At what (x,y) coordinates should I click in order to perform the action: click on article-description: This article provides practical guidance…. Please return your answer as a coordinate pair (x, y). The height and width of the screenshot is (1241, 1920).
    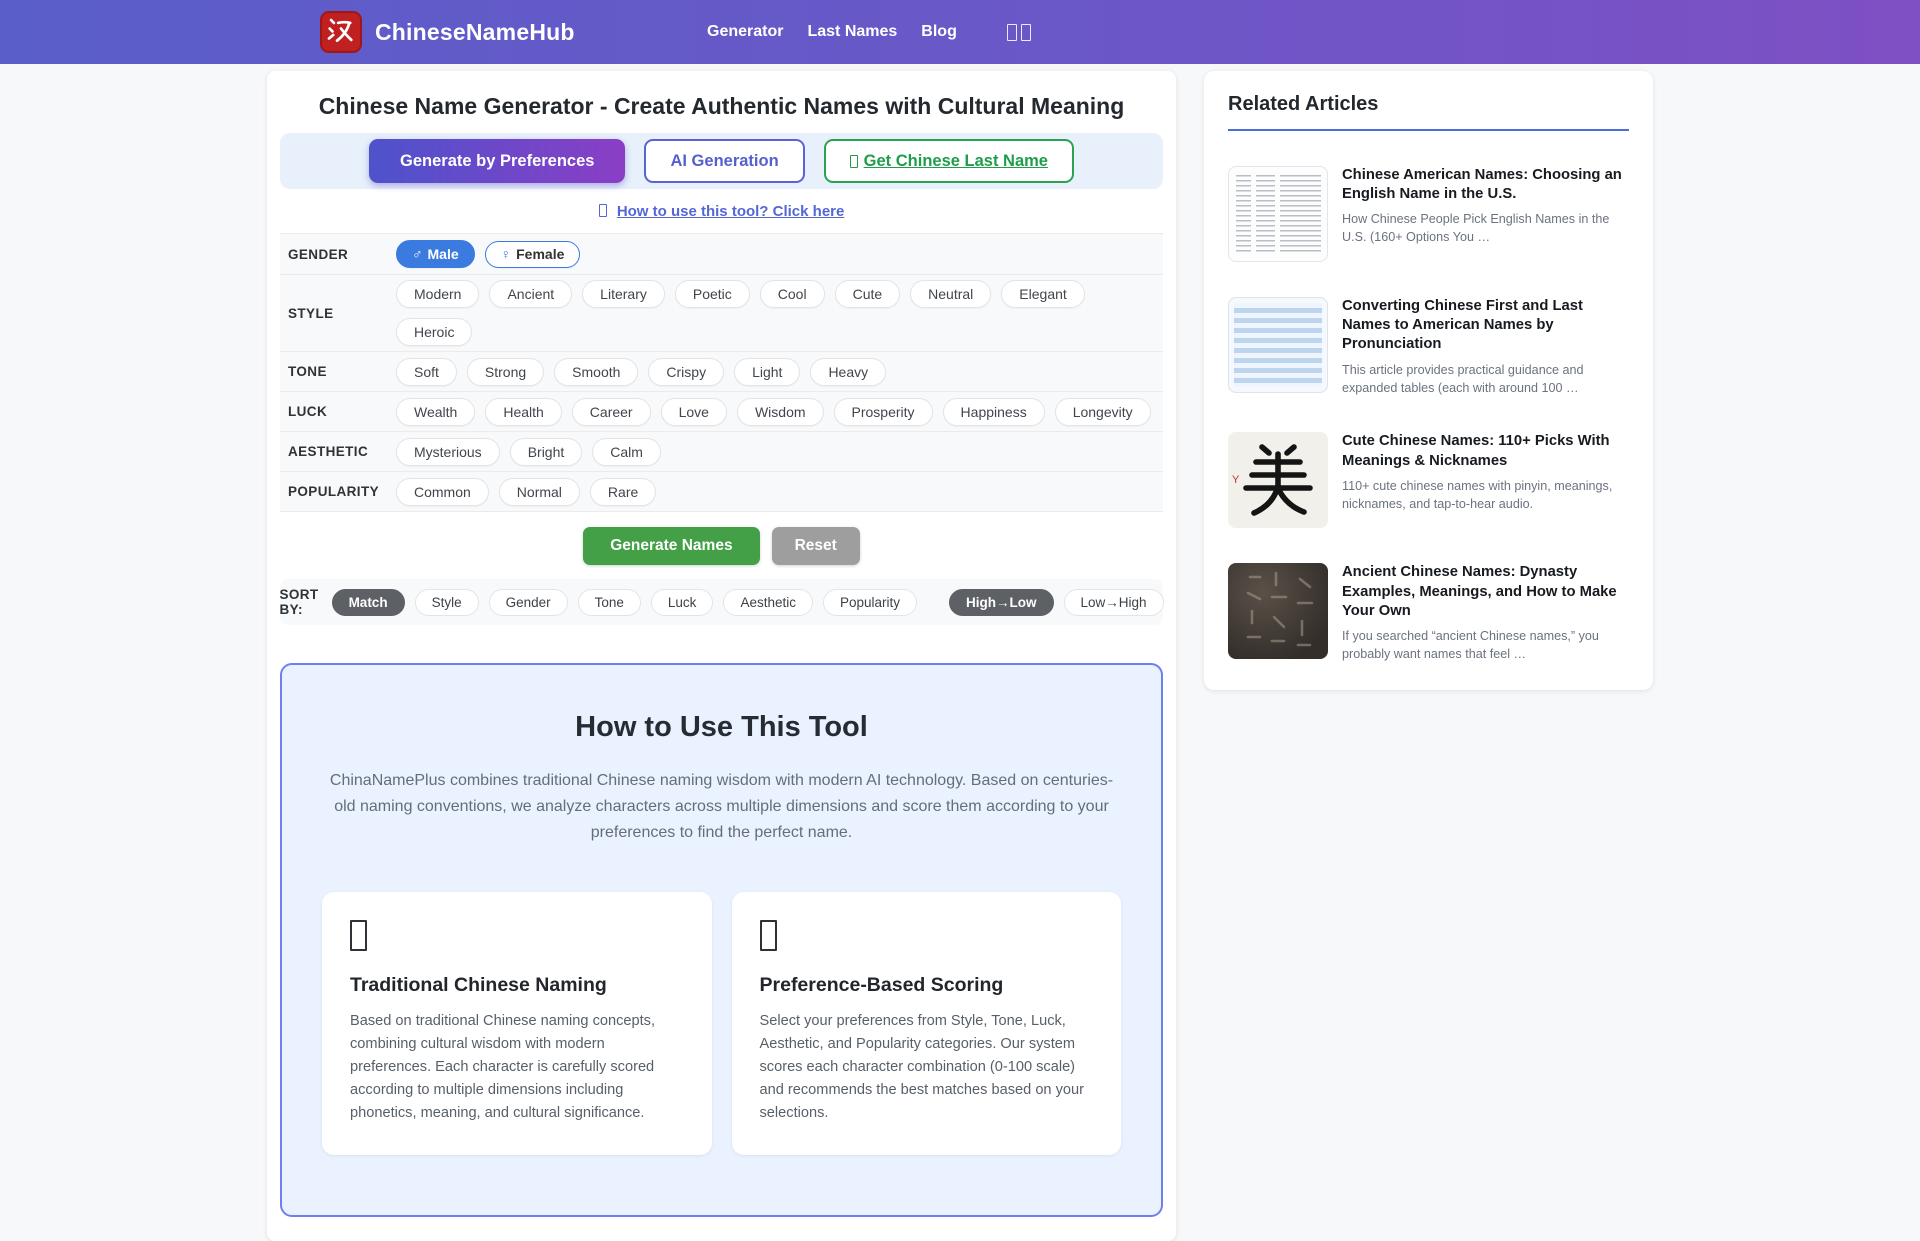
    Looking at the image, I should click on (1463, 378).